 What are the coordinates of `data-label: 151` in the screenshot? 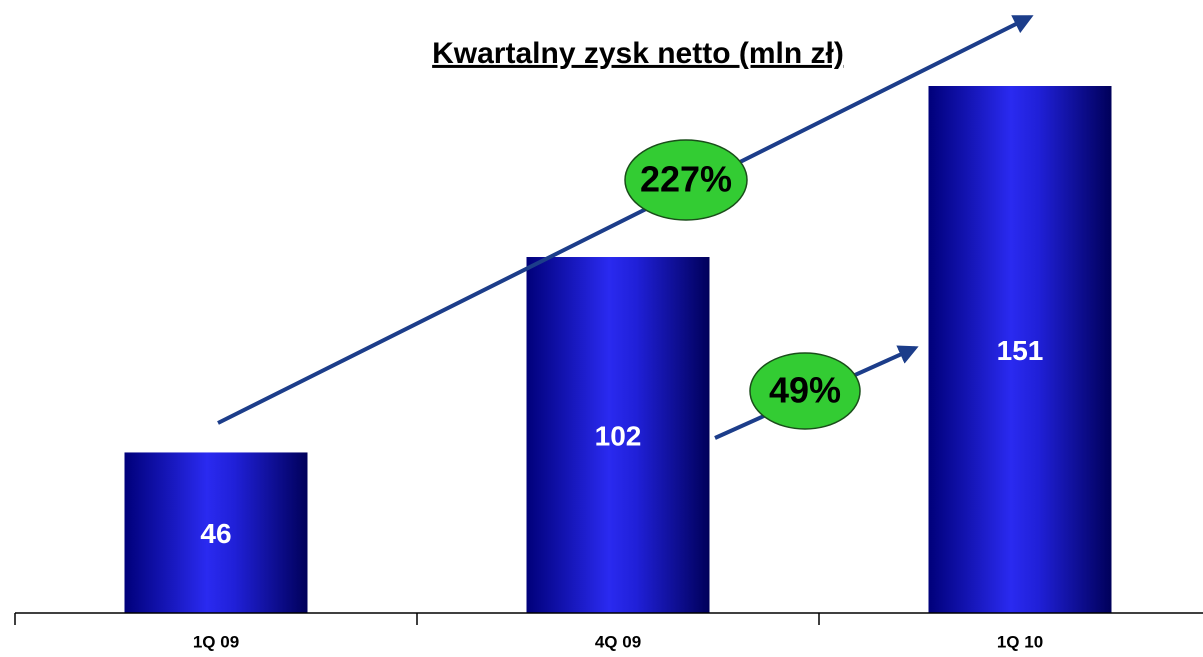 It's located at (1020, 350).